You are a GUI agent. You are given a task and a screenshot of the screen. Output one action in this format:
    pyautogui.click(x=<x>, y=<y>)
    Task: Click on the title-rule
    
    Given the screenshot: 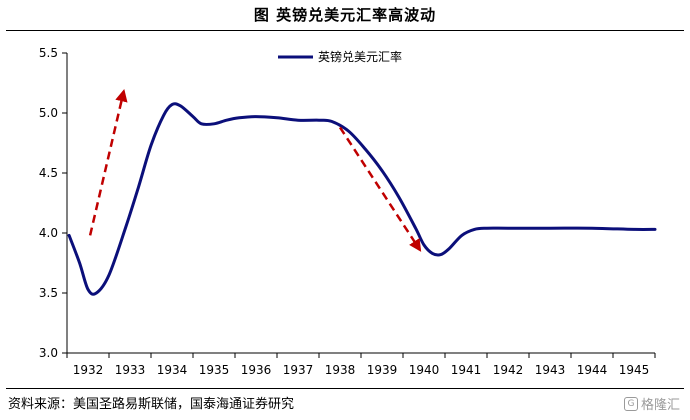 What is the action you would take?
    pyautogui.click(x=345, y=30)
    